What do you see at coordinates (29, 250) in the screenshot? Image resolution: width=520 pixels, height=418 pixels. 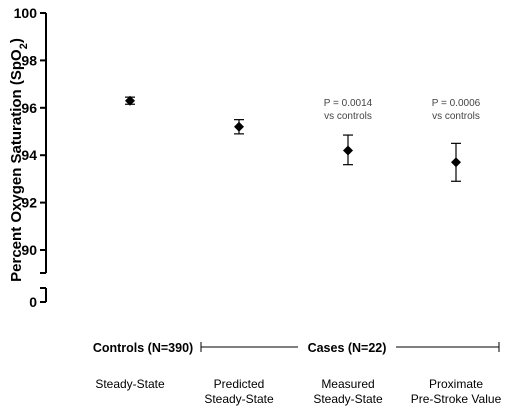 I see `y-tick-label: 90` at bounding box center [29, 250].